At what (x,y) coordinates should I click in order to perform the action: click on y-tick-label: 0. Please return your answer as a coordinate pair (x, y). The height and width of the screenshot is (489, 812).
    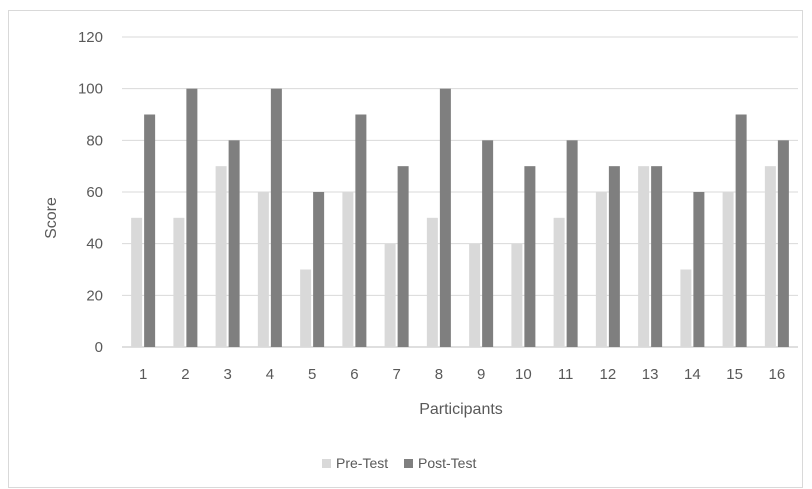
    Looking at the image, I should click on (99, 347).